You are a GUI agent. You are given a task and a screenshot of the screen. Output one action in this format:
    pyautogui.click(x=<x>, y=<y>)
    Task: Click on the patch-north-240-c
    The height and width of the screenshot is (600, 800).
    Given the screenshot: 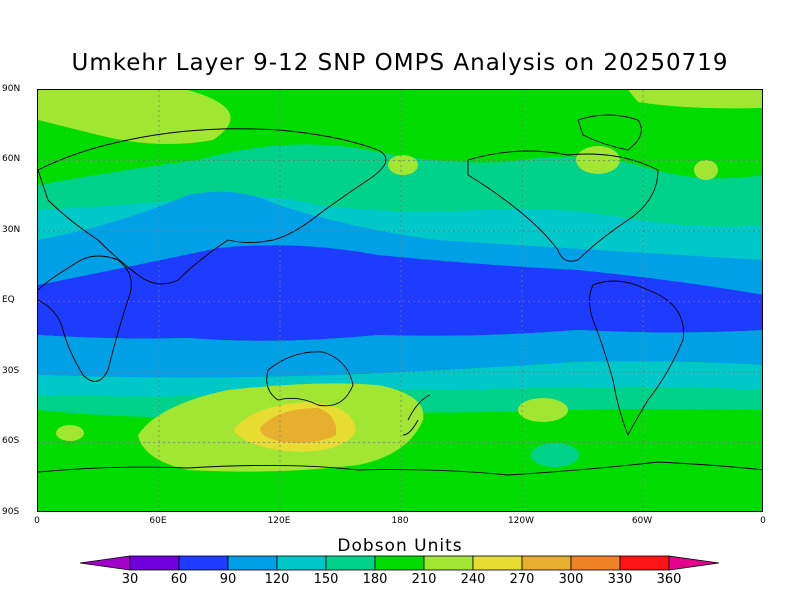 What is the action you would take?
    pyautogui.click(x=706, y=170)
    